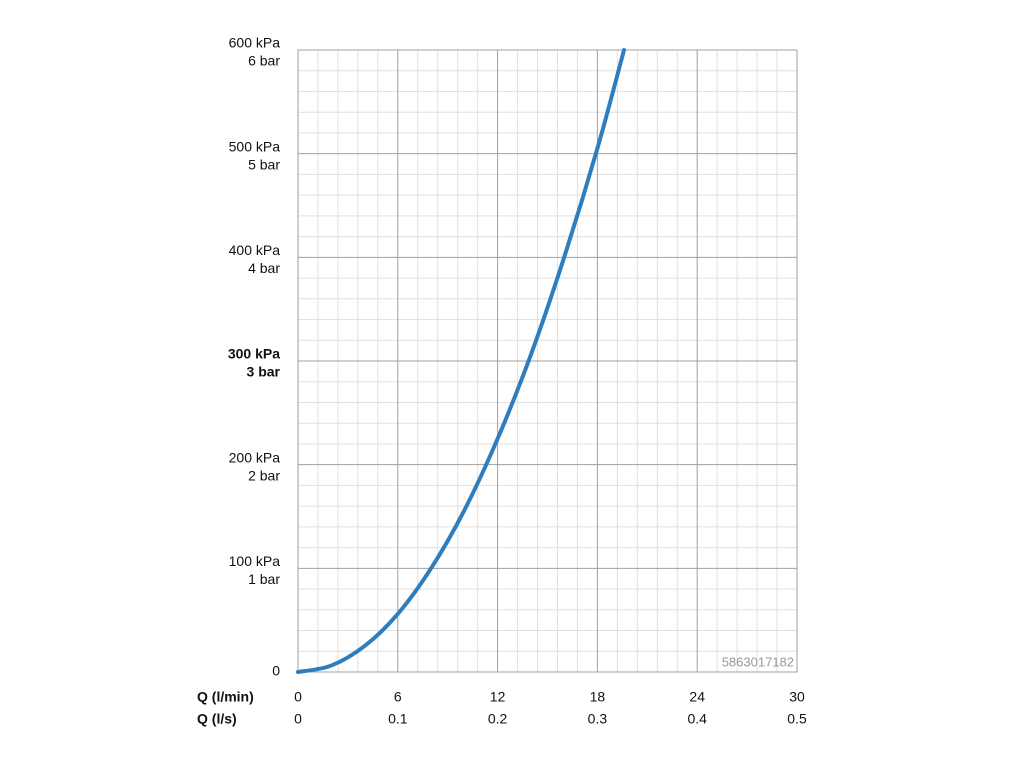 This screenshot has height=773, width=1024. Describe the element at coordinates (276, 671) in the screenshot. I see `y-tick-label: 0` at that location.